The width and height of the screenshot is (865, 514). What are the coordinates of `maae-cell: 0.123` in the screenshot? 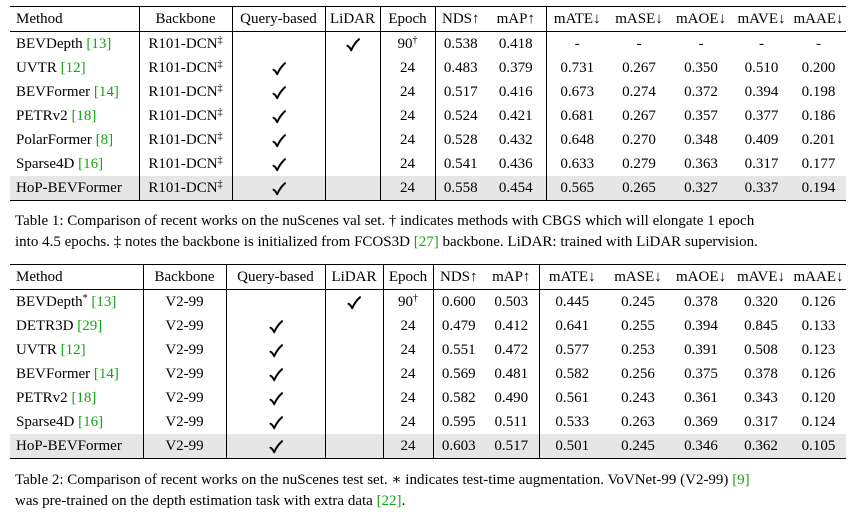 It's located at (818, 350).